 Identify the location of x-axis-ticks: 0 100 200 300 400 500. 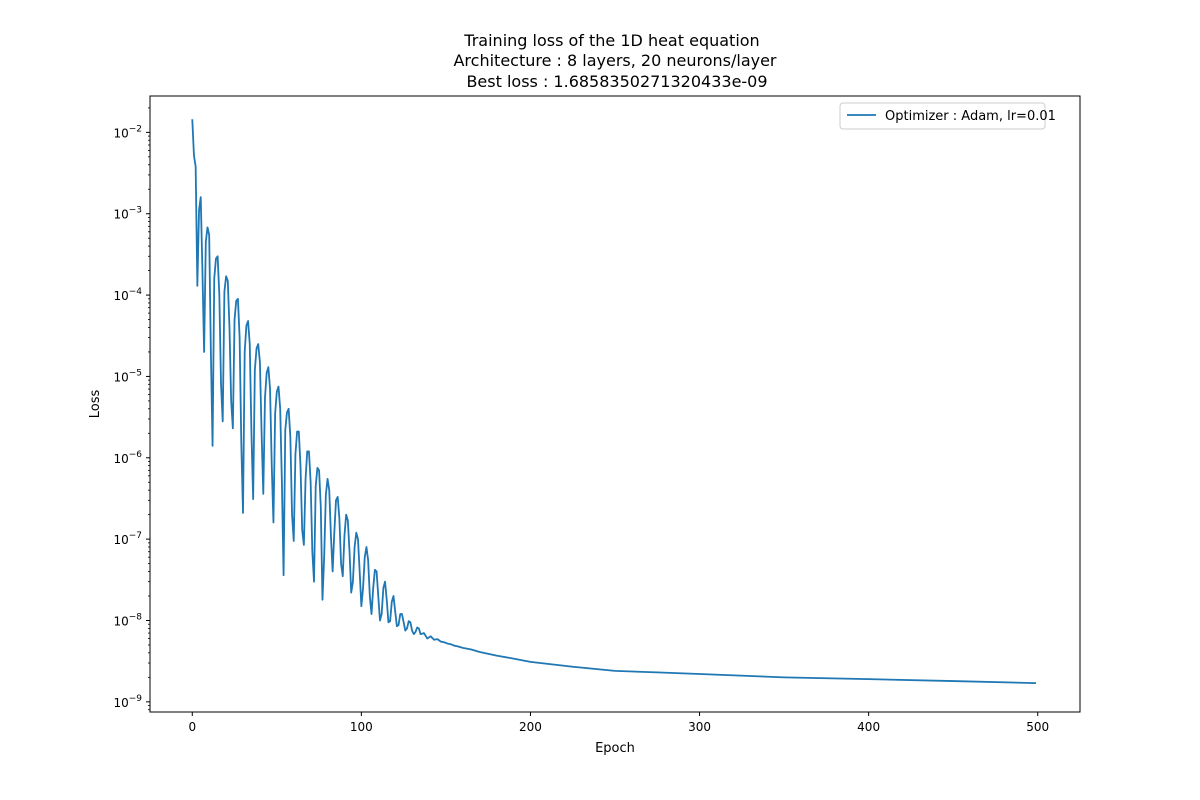
(618, 723).